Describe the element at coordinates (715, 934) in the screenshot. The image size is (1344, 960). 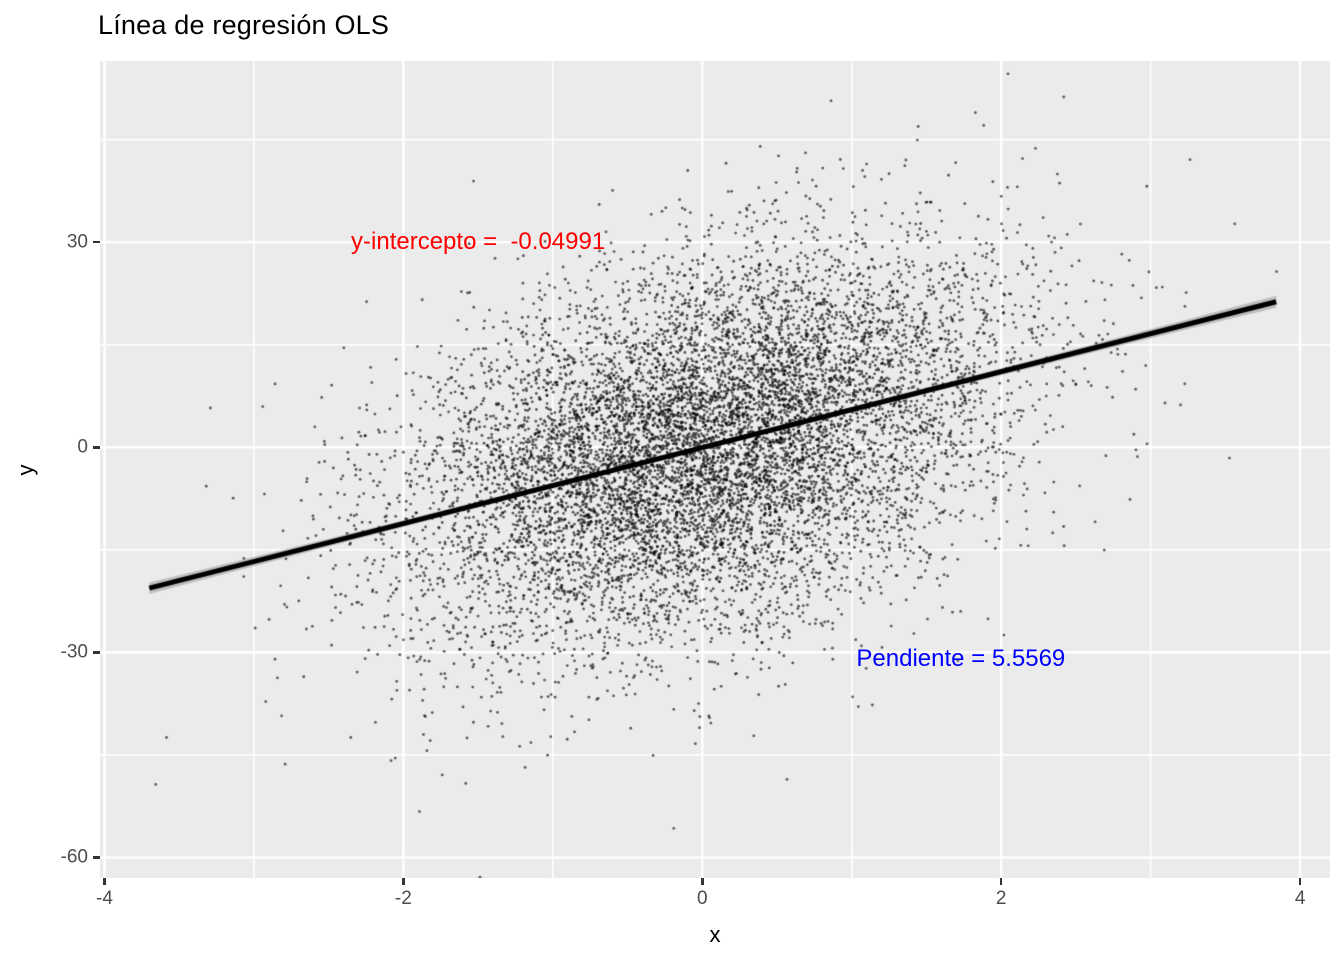
I see `x-axis-title: x` at that location.